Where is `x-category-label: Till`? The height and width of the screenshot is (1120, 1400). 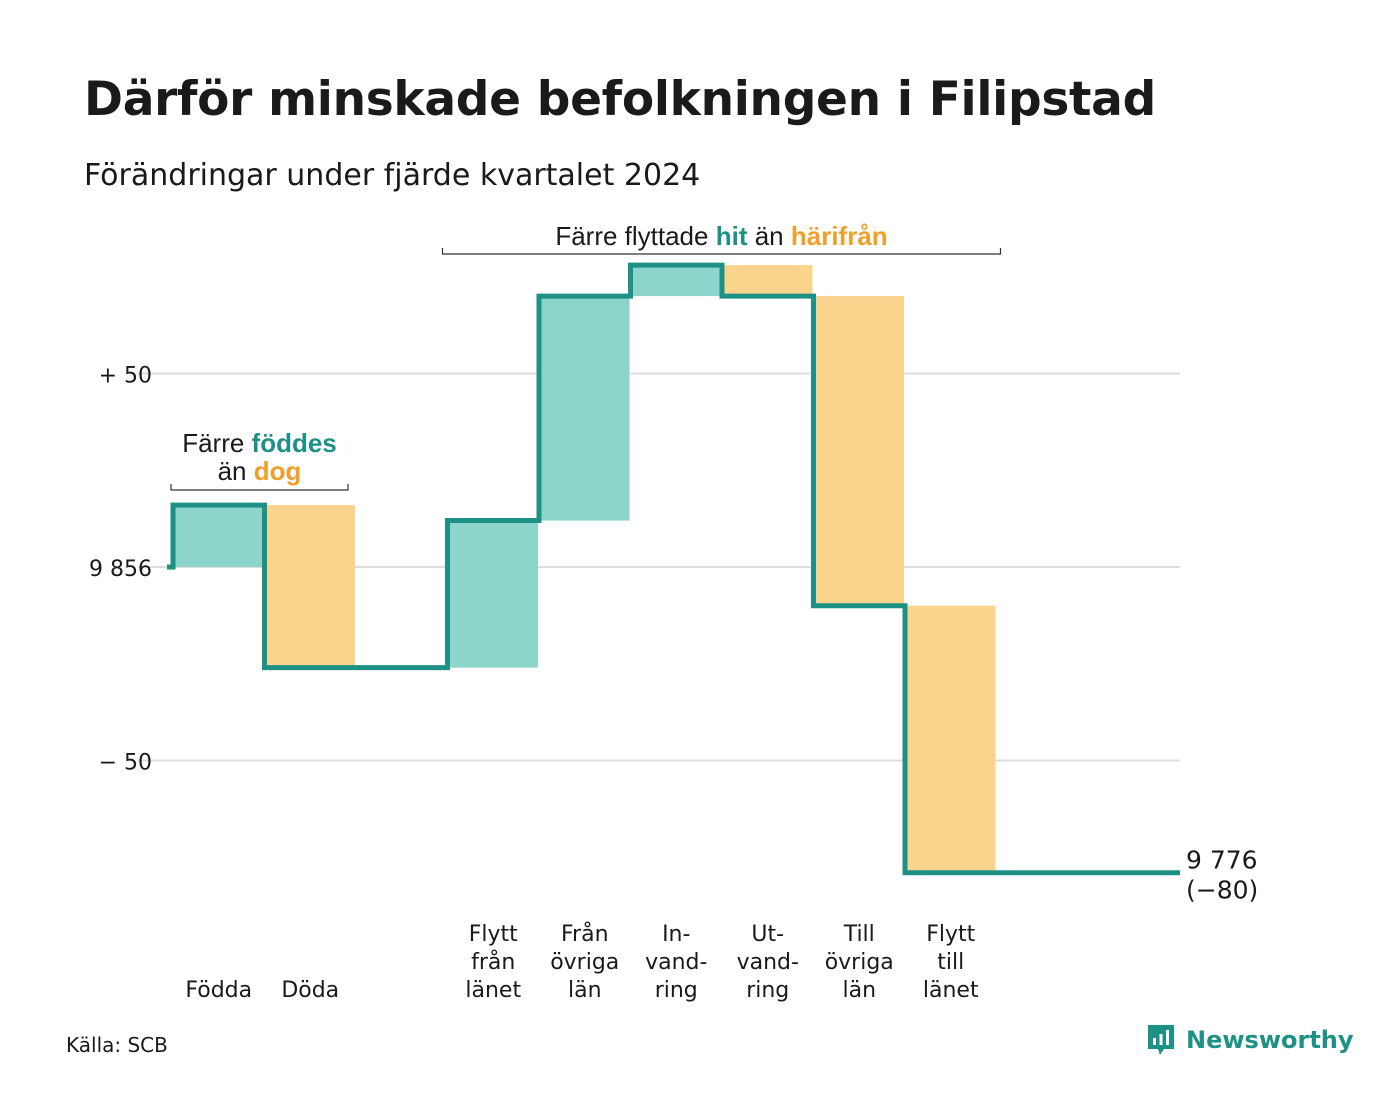 x-category-label: Till is located at coordinates (859, 934).